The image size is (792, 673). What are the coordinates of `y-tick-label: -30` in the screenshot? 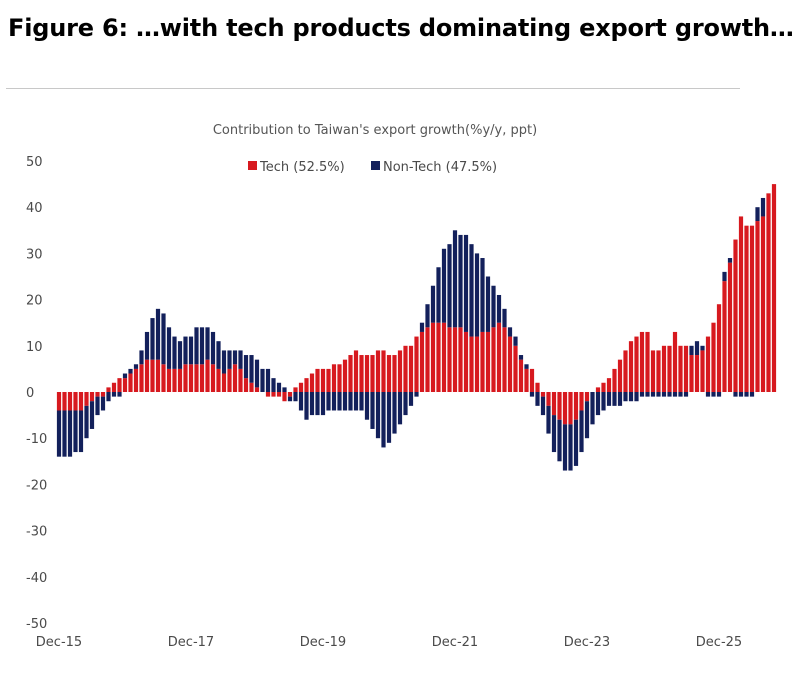 It's located at (36, 532).